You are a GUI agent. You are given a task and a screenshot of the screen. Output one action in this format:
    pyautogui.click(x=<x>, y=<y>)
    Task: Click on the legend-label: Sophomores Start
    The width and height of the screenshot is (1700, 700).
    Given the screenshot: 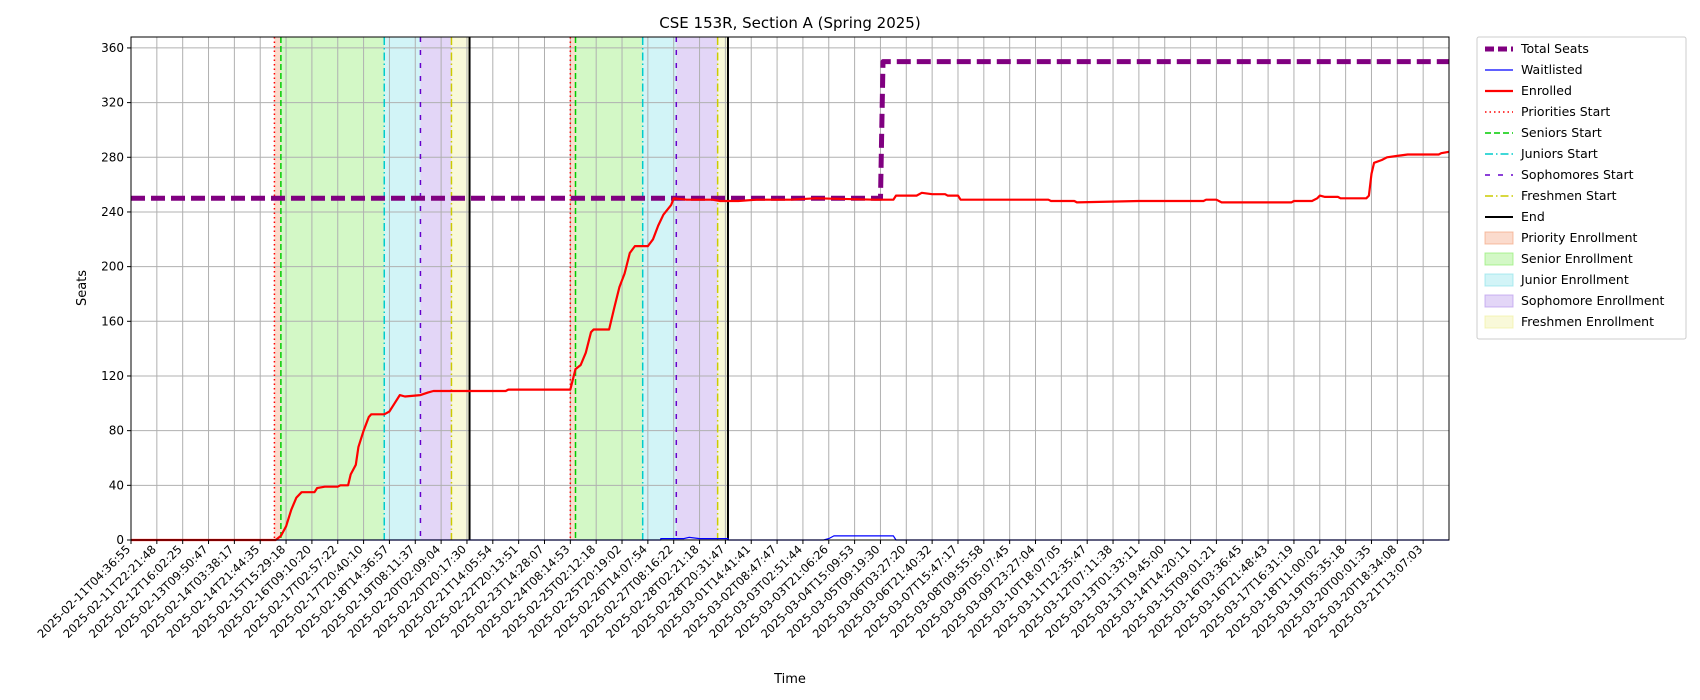 What is the action you would take?
    pyautogui.click(x=1577, y=174)
    